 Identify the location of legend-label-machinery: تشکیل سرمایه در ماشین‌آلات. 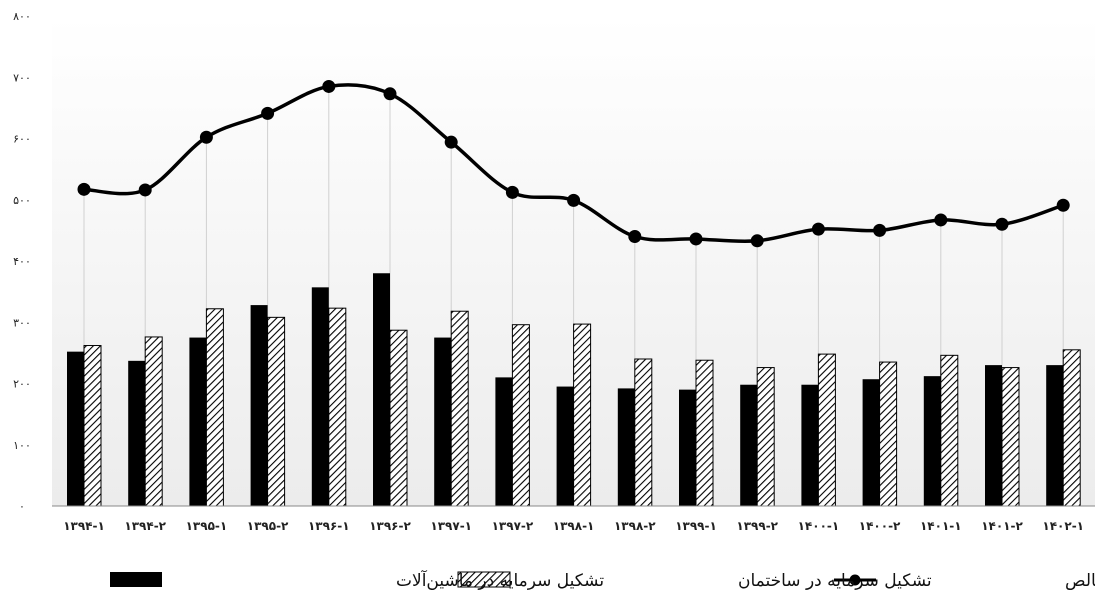
(500, 580).